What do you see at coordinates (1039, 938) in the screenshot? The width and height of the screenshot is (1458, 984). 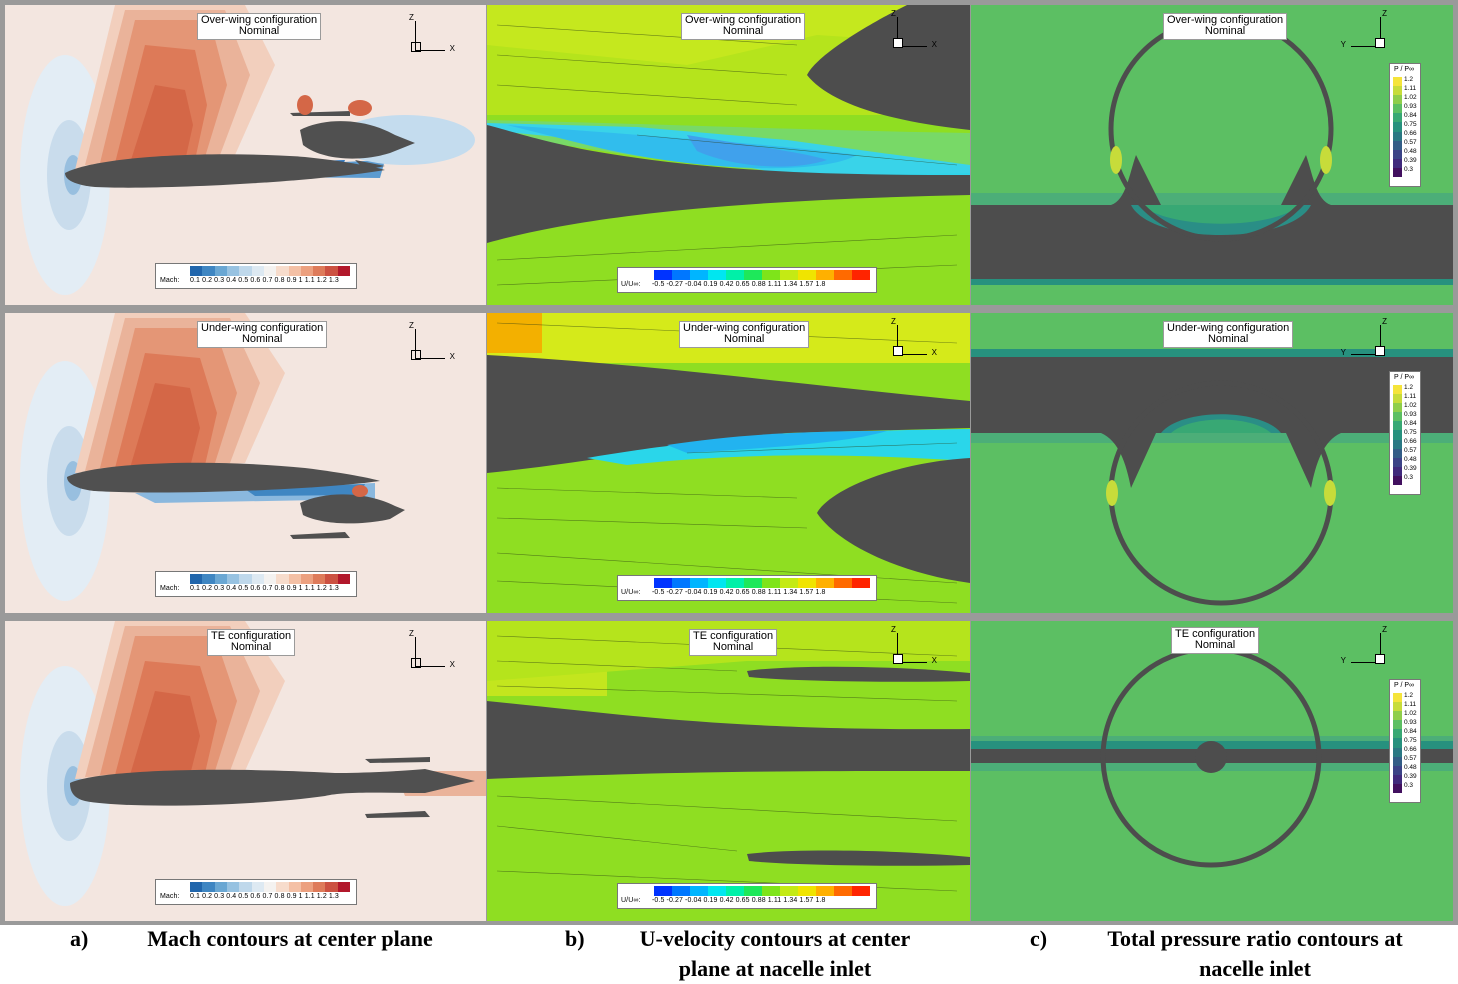 I see `caption-letter: c)` at bounding box center [1039, 938].